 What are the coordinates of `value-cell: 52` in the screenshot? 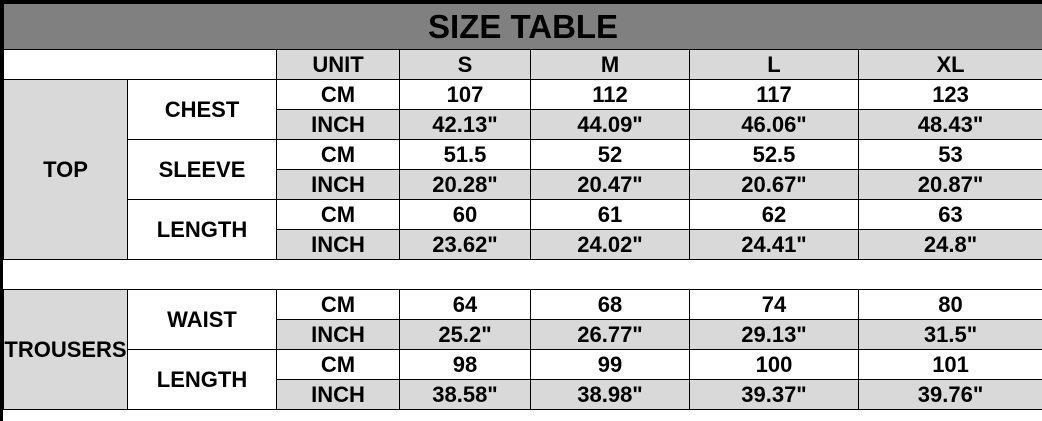 It's located at (610, 154).